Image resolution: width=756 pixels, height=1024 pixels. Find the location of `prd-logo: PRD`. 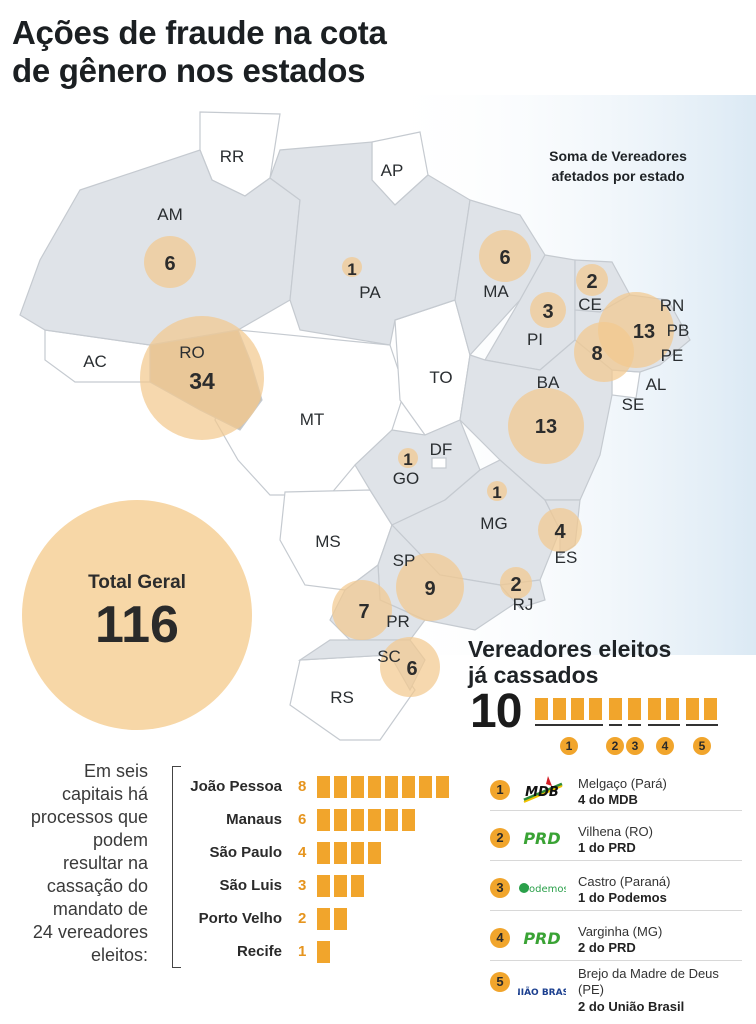

prd-logo: PRD is located at coordinates (541, 938).